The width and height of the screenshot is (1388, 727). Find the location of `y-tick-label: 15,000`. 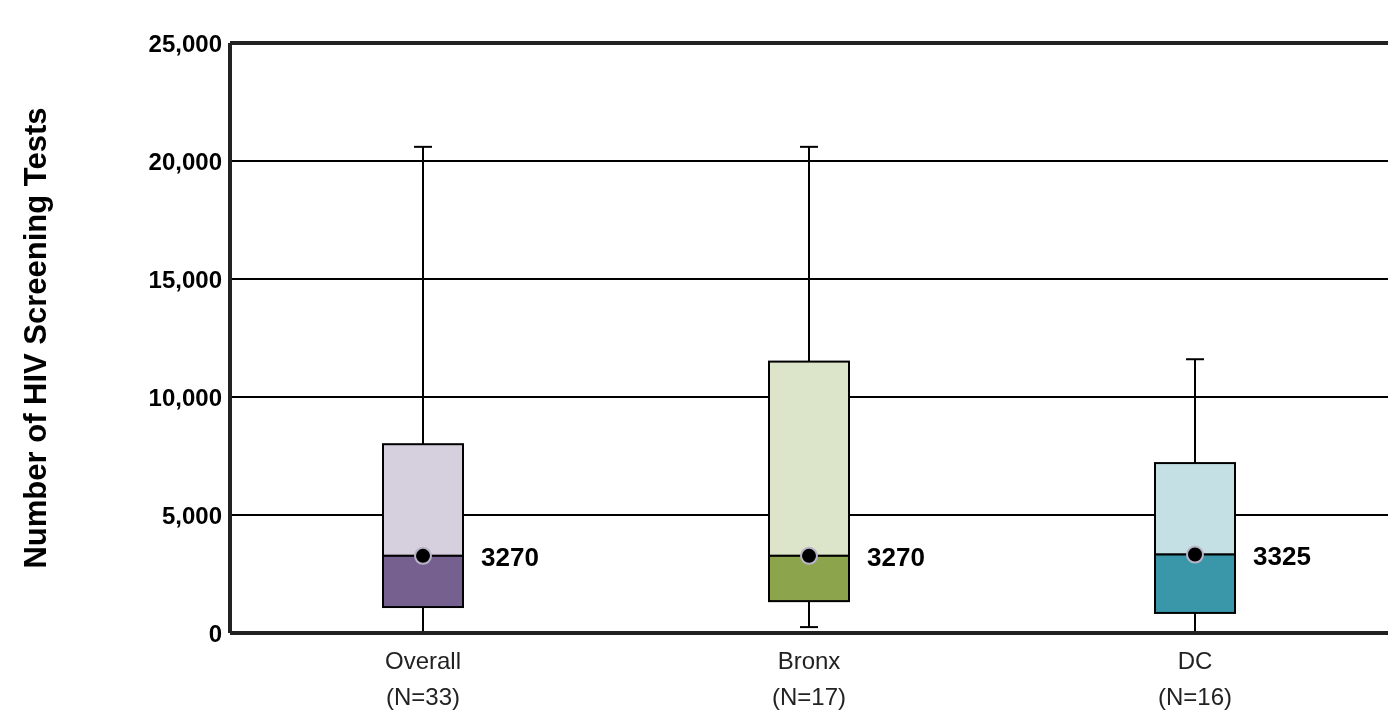

y-tick-label: 15,000 is located at coordinates (185, 279).